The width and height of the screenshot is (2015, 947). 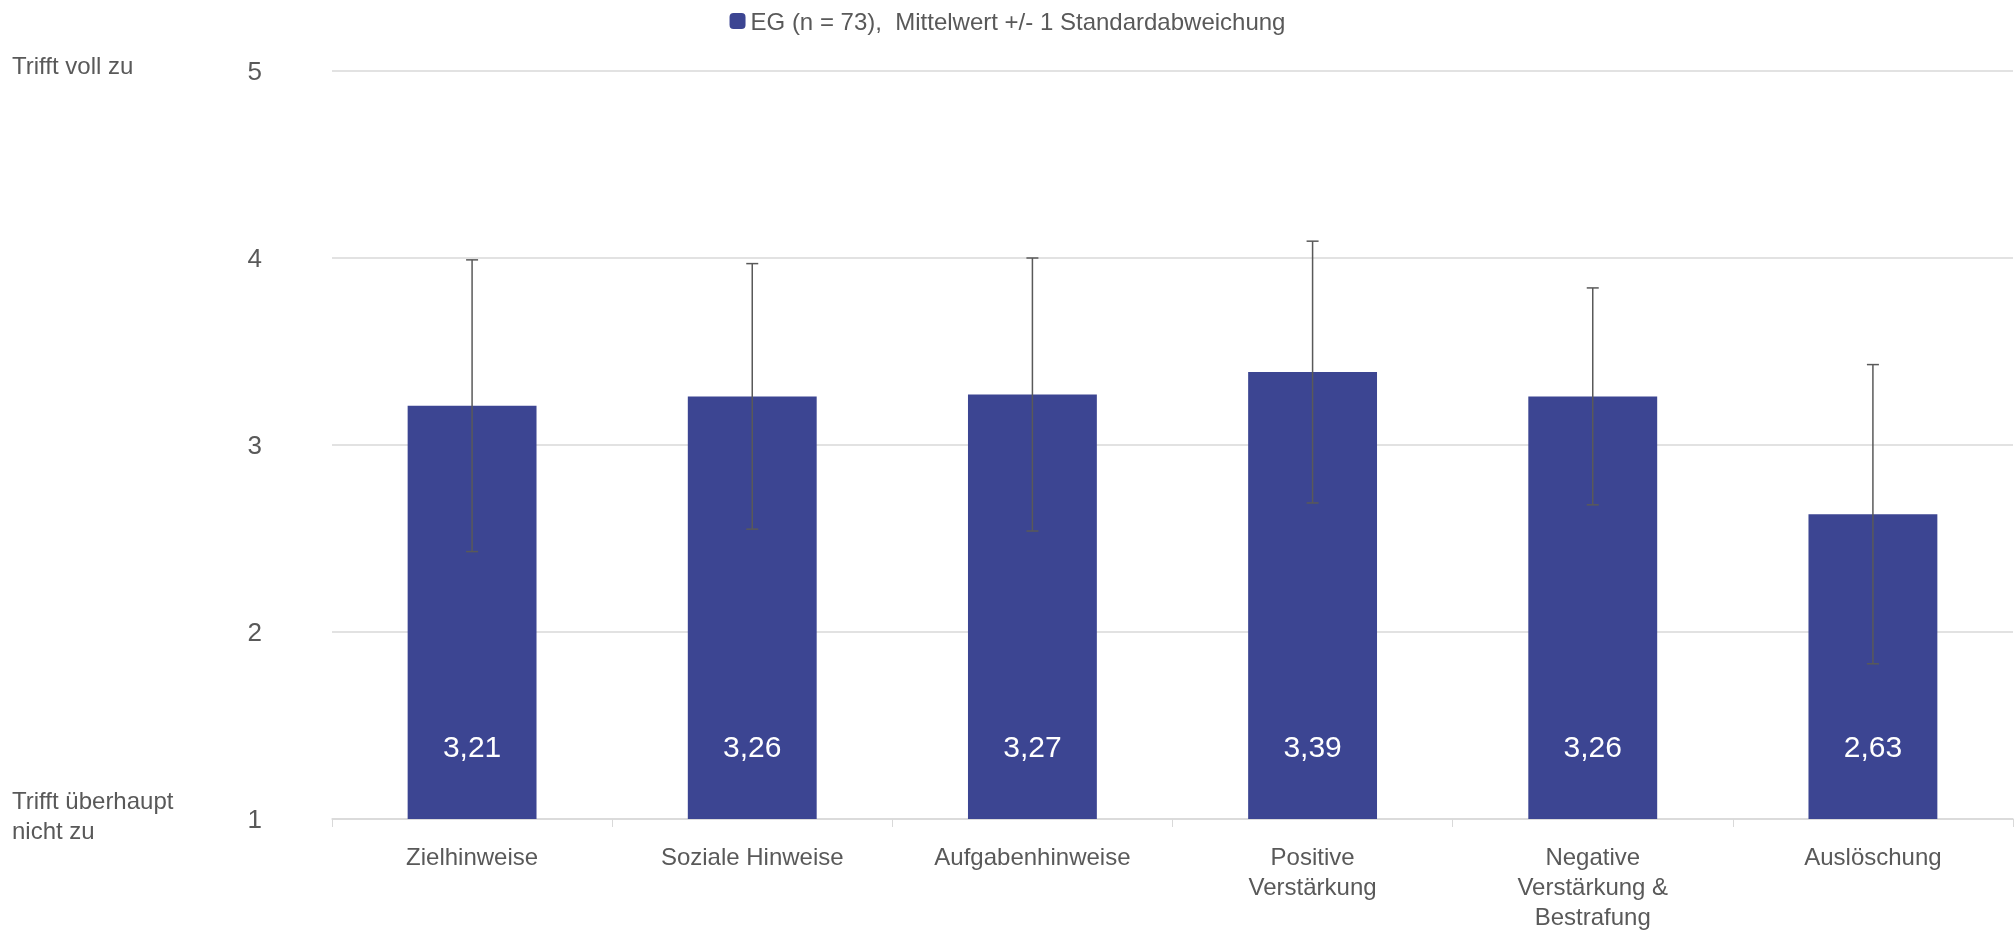 What do you see at coordinates (254, 632) in the screenshot?
I see `y-tick-label: 2` at bounding box center [254, 632].